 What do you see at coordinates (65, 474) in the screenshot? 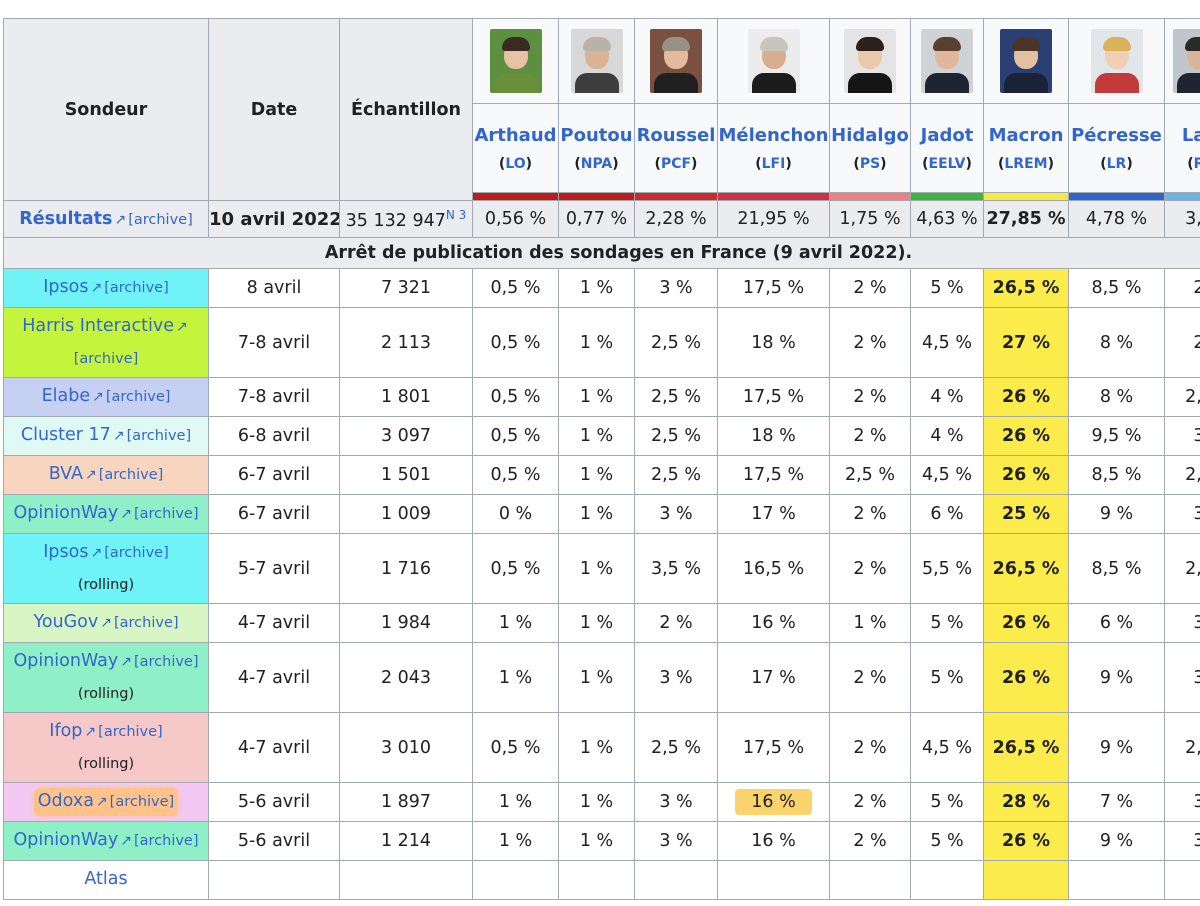
I see `pollster-link: BVA` at bounding box center [65, 474].